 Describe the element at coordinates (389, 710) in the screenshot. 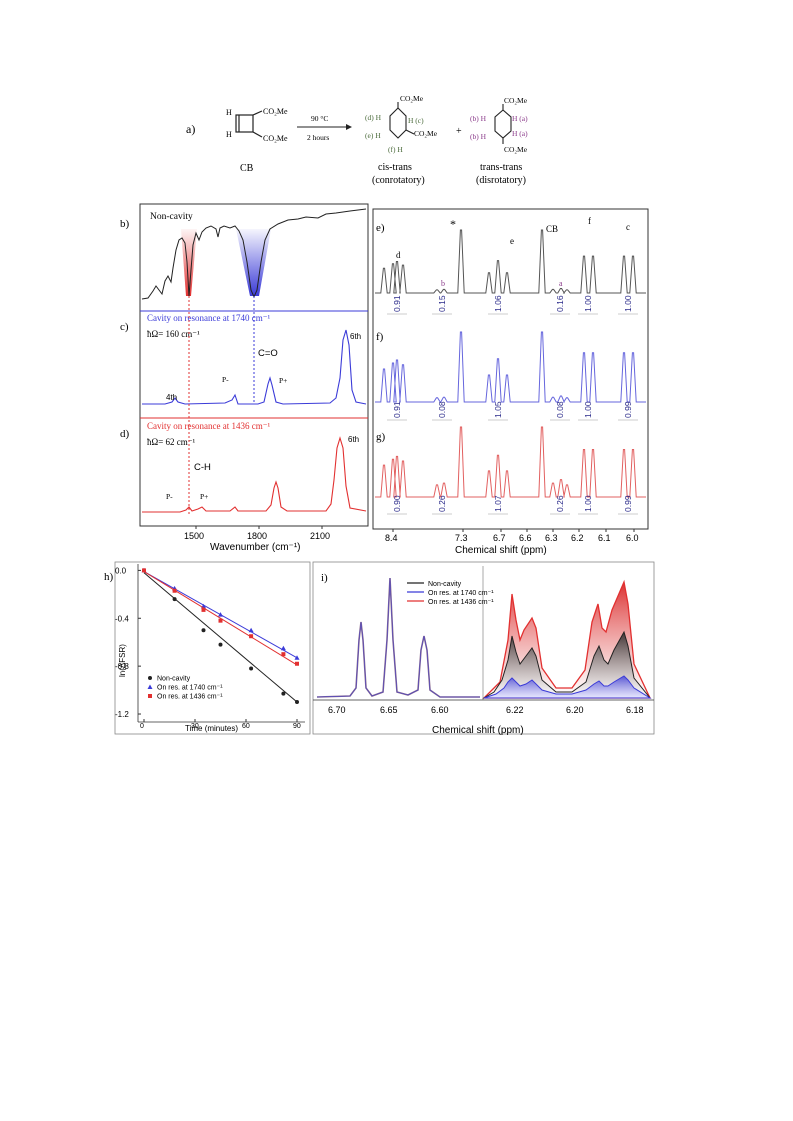

I see `panel-i-xtick-2: 6.65` at that location.